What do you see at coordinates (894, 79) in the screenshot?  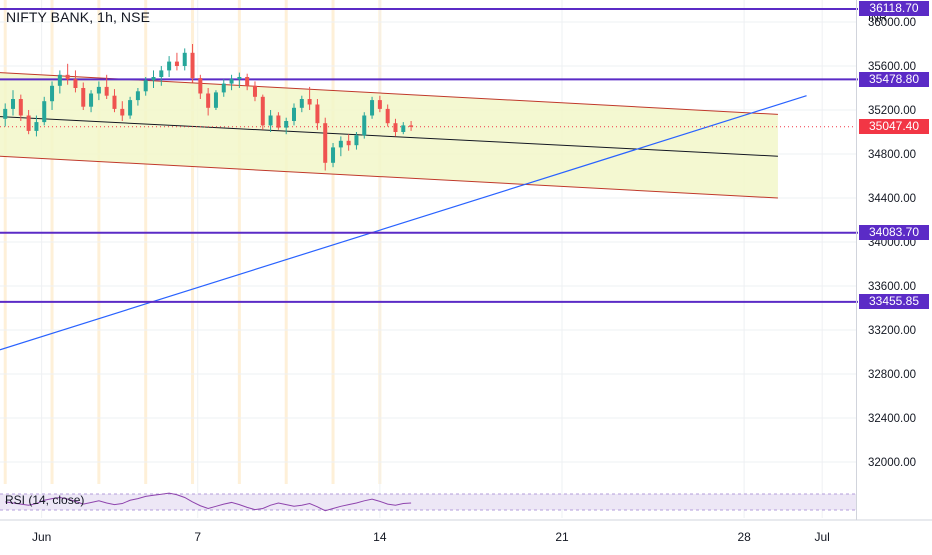 I see `level-price-tag: 35478.80` at bounding box center [894, 79].